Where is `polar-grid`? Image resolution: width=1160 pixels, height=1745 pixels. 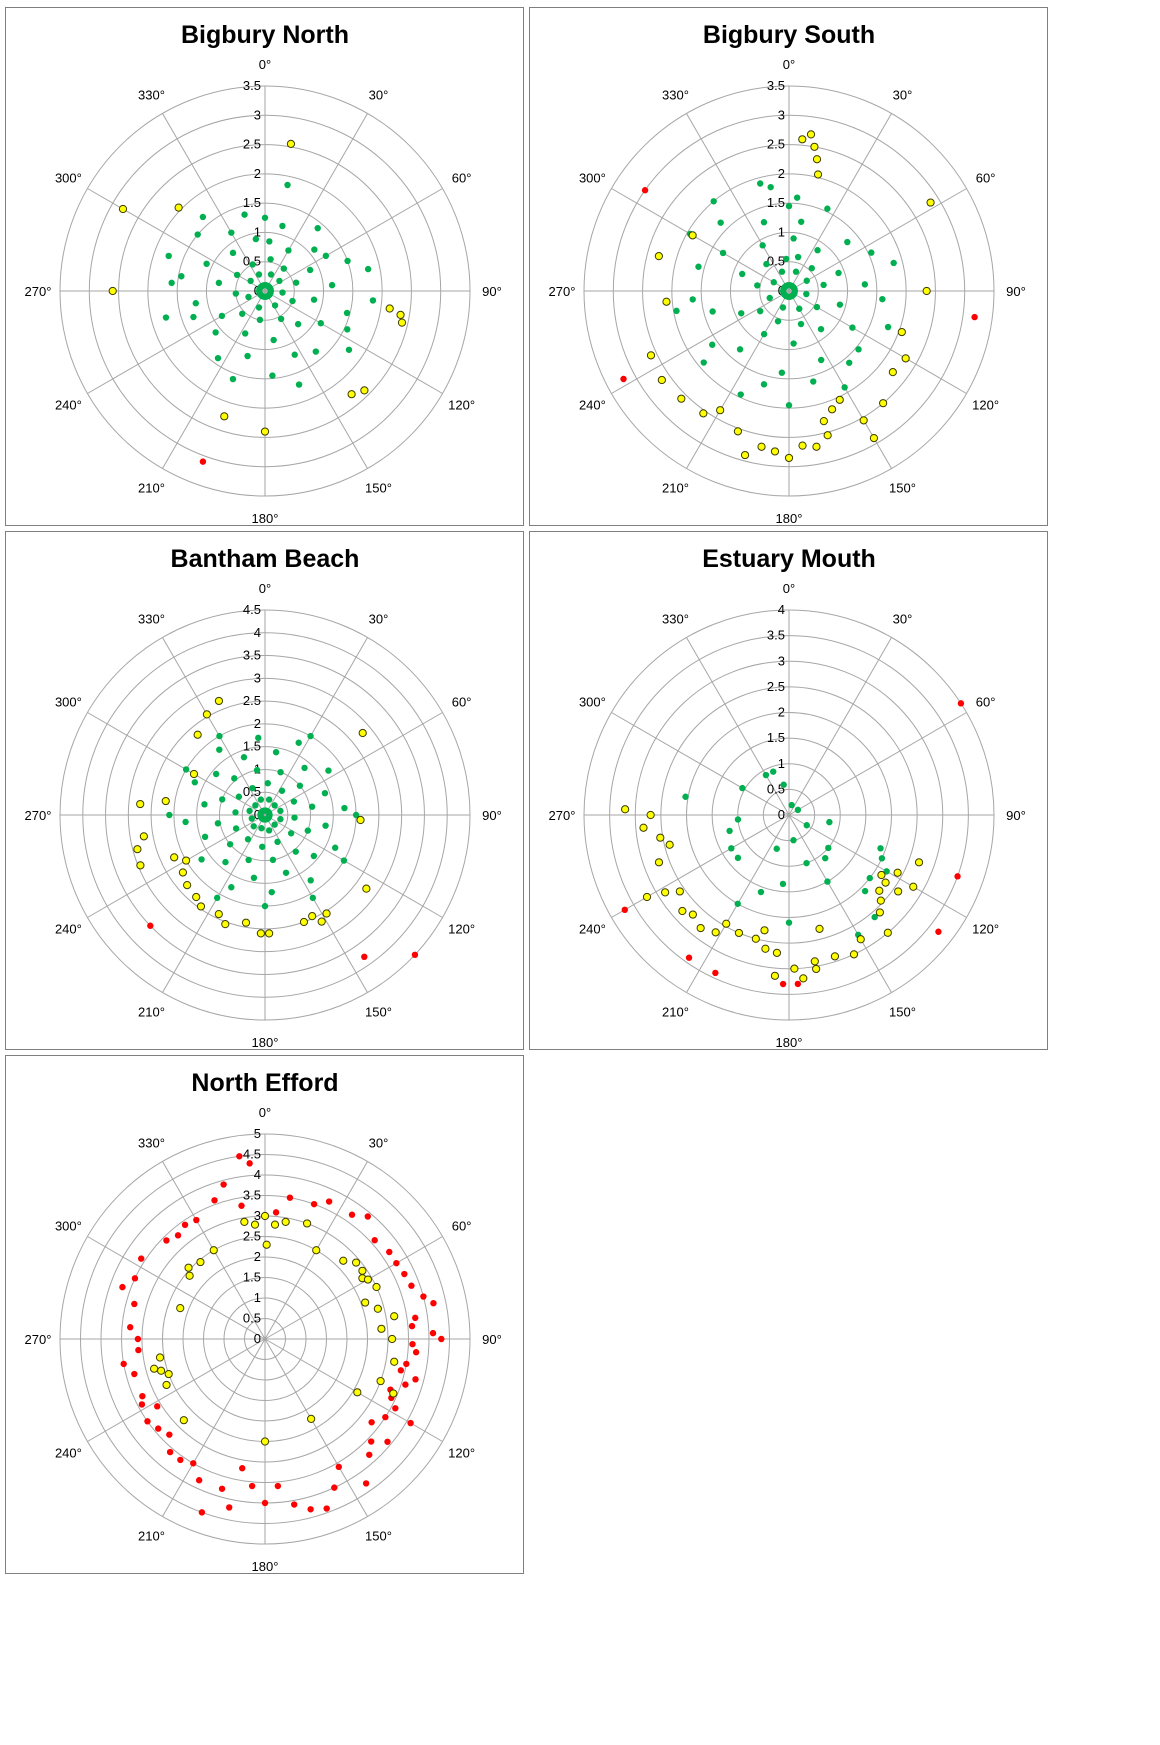
polar-grid is located at coordinates (789, 291).